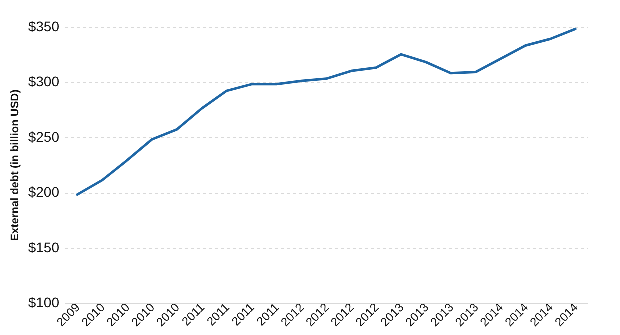 The height and width of the screenshot is (335, 620). What do you see at coordinates (44, 192) in the screenshot?
I see `y-tick-label: $200` at bounding box center [44, 192].